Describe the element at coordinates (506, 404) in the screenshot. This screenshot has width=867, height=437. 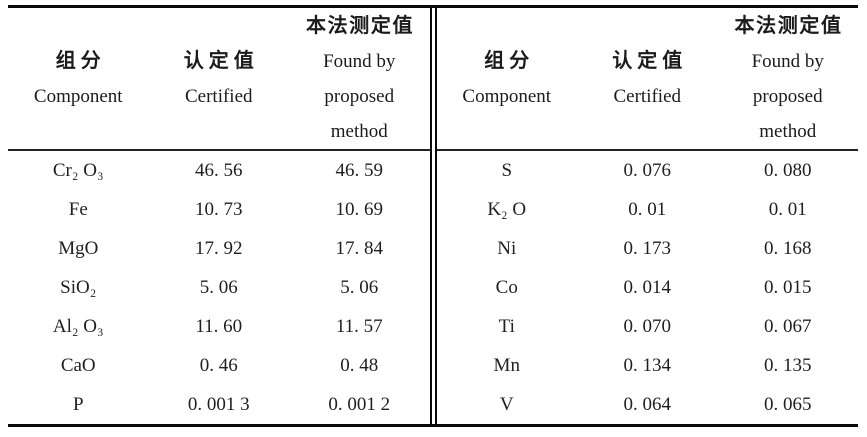
I see `component-cell: V` at that location.